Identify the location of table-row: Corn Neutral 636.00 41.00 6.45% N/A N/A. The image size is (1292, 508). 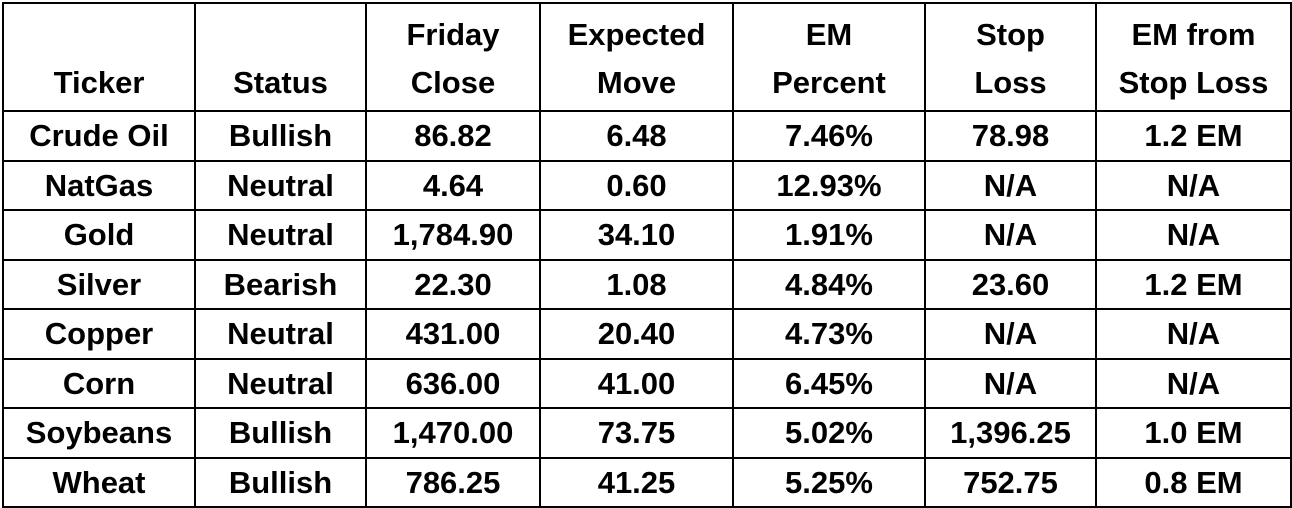
(647, 383).